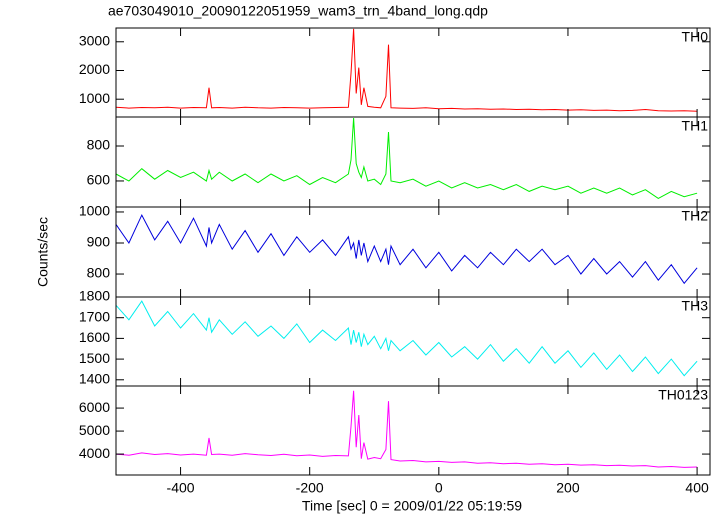 This screenshot has height=516, width=723. Describe the element at coordinates (94, 316) in the screenshot. I see `y-tick-label: 1700` at that location.